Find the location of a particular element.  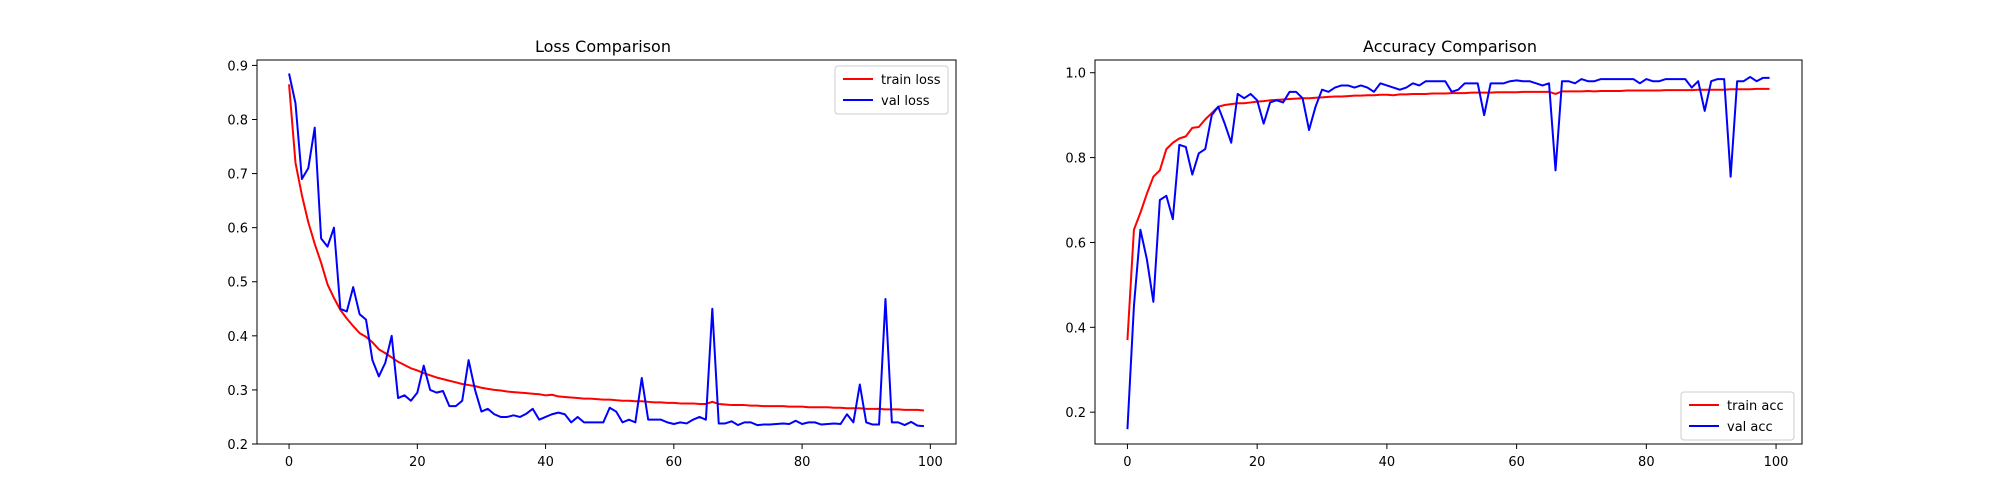

y-tick-label: 0.9 is located at coordinates (237, 66).